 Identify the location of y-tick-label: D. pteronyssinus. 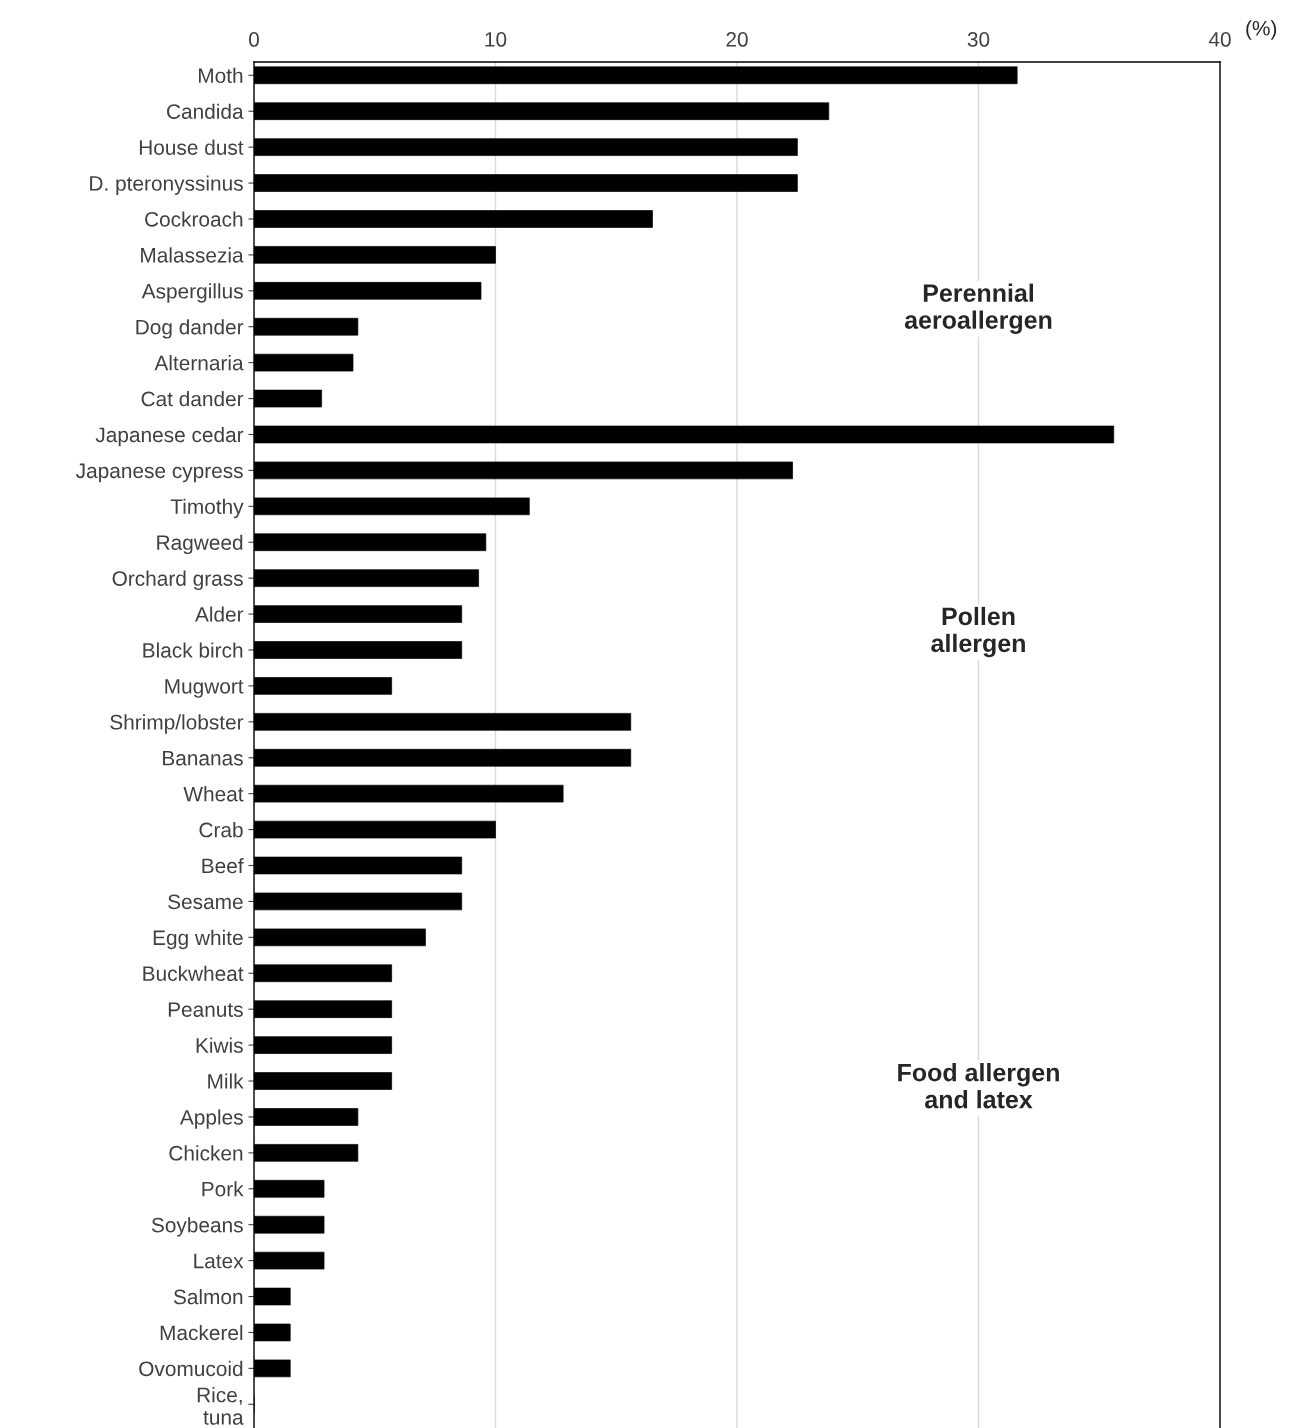
(166, 185).